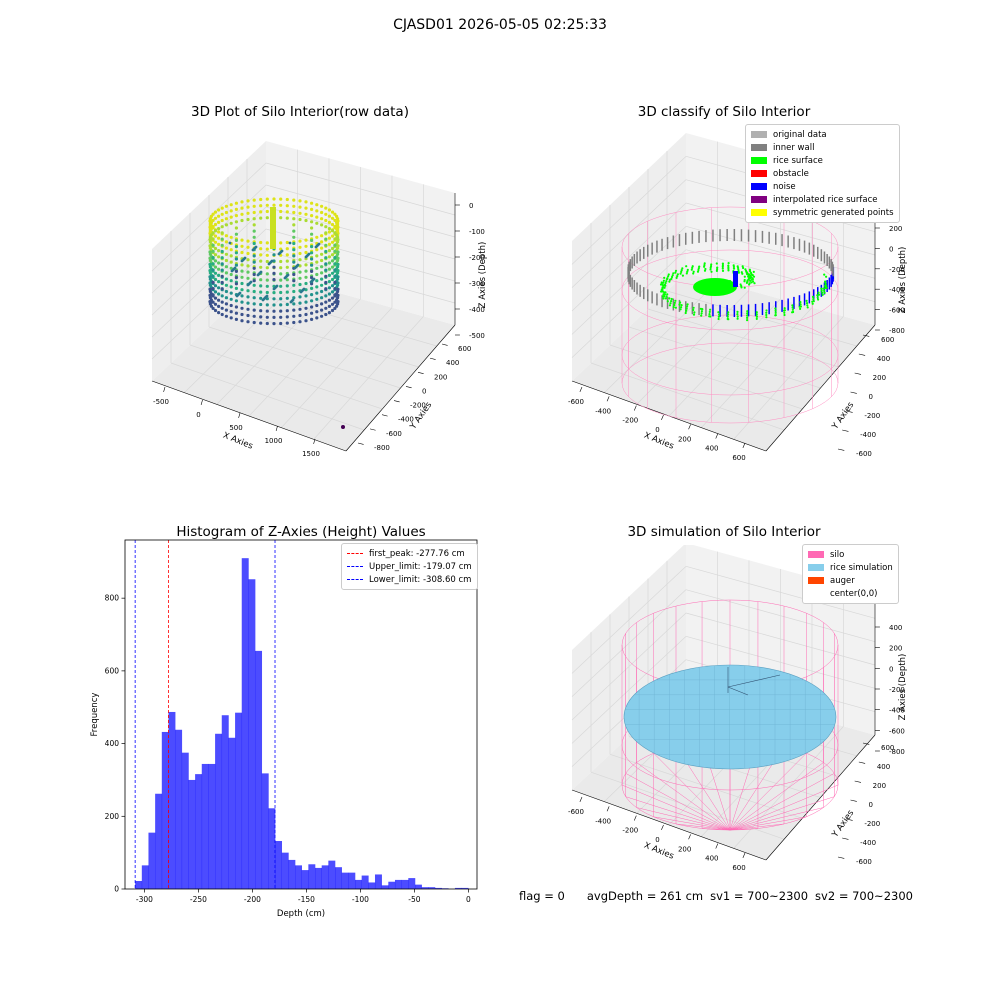 Image resolution: width=1000 pixels, height=1000 pixels. What do you see at coordinates (842, 580) in the screenshot?
I see `legend-label: auger` at bounding box center [842, 580].